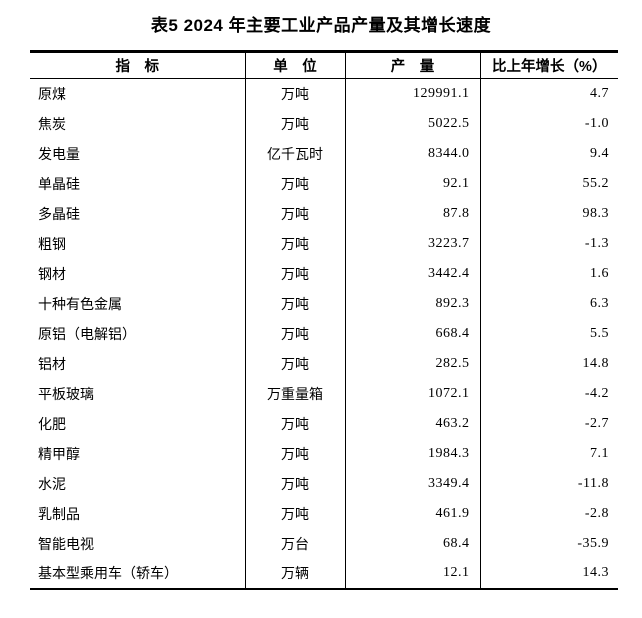 This screenshot has height=618, width=642. What do you see at coordinates (548, 243) in the screenshot?
I see `growth-cell: -1.3` at bounding box center [548, 243].